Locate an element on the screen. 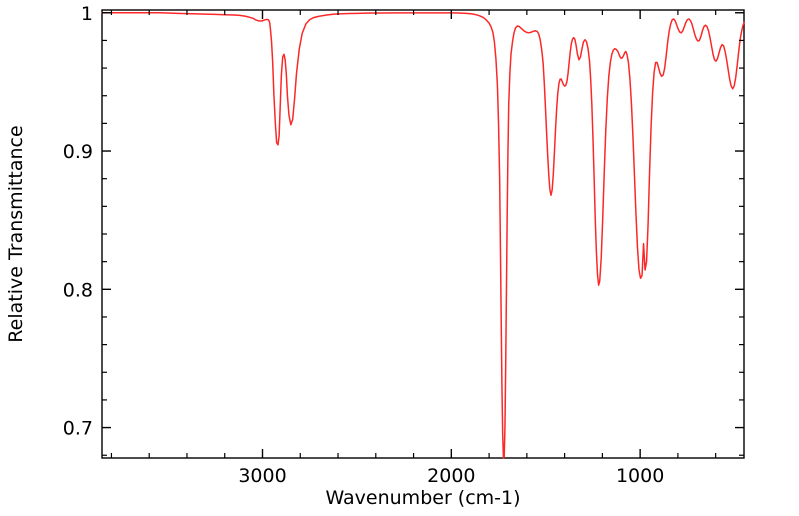 This screenshot has height=516, width=799. x-axis-label: Wavenumber (cm-1) is located at coordinates (422, 498).